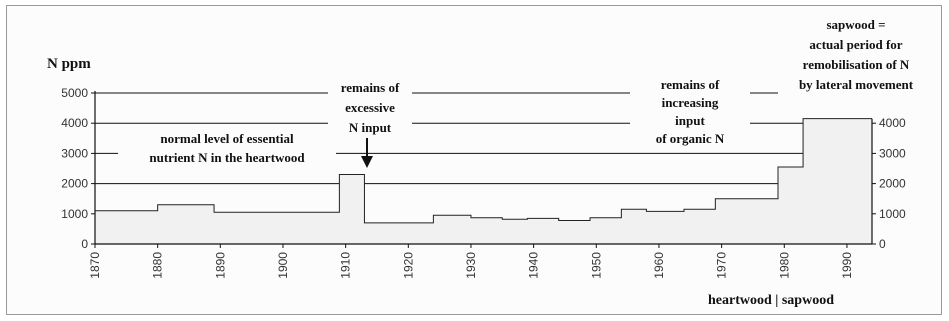  What do you see at coordinates (74, 214) in the screenshot?
I see `y-tick-label: 1000` at bounding box center [74, 214].